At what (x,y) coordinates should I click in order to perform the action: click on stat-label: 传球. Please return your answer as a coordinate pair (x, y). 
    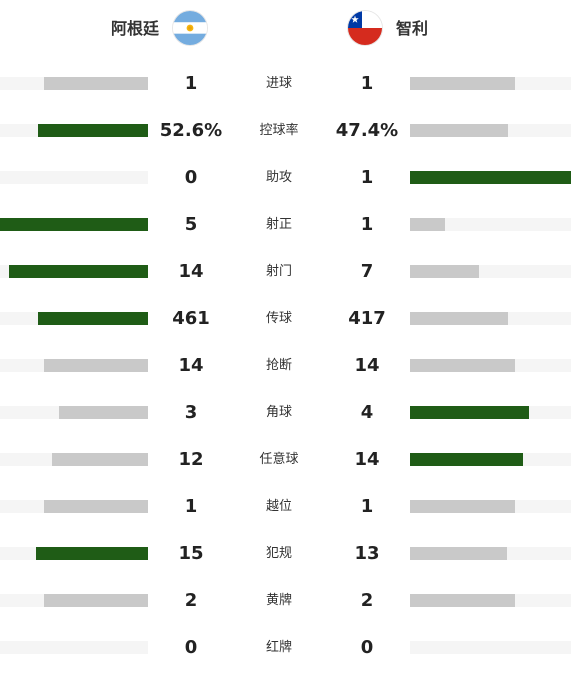
    Looking at the image, I should click on (278, 318).